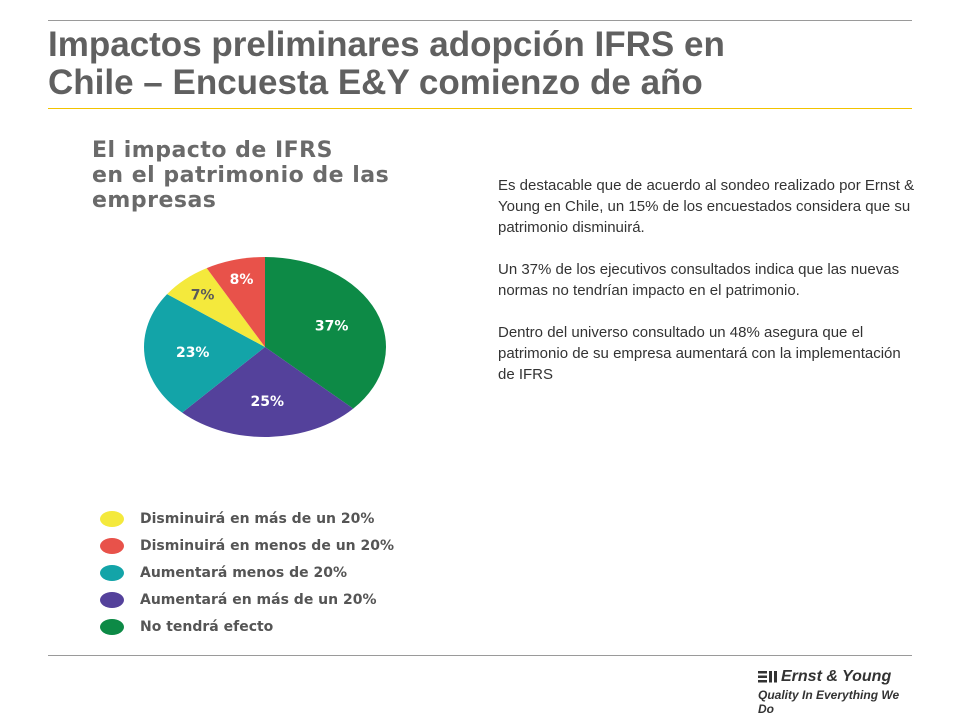  Describe the element at coordinates (480, 20) in the screenshot. I see `top-rule` at that location.